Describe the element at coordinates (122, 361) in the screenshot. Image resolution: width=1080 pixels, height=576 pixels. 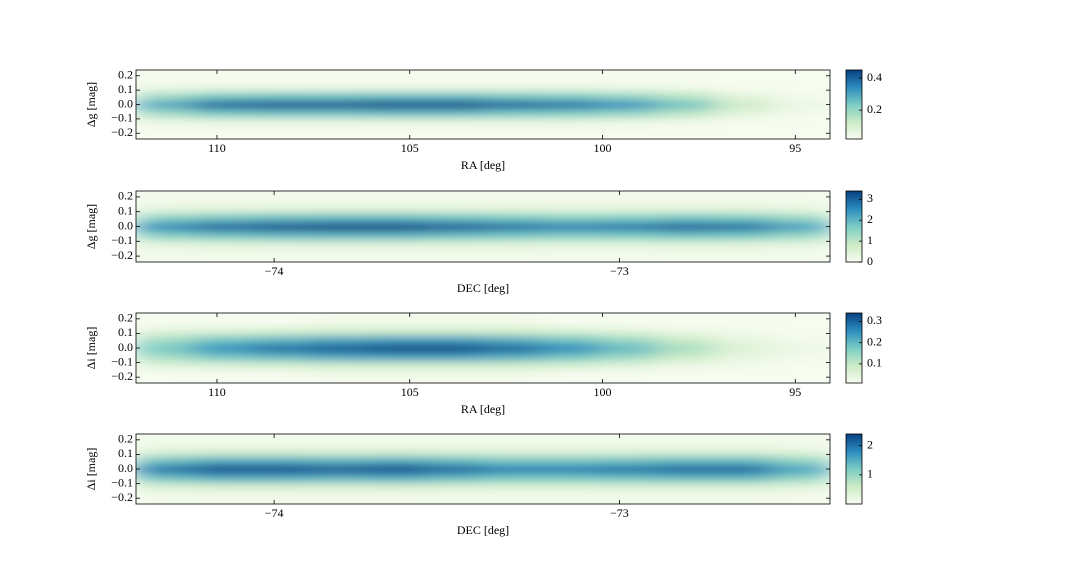
I see `y-tick-label: −0.1` at that location.